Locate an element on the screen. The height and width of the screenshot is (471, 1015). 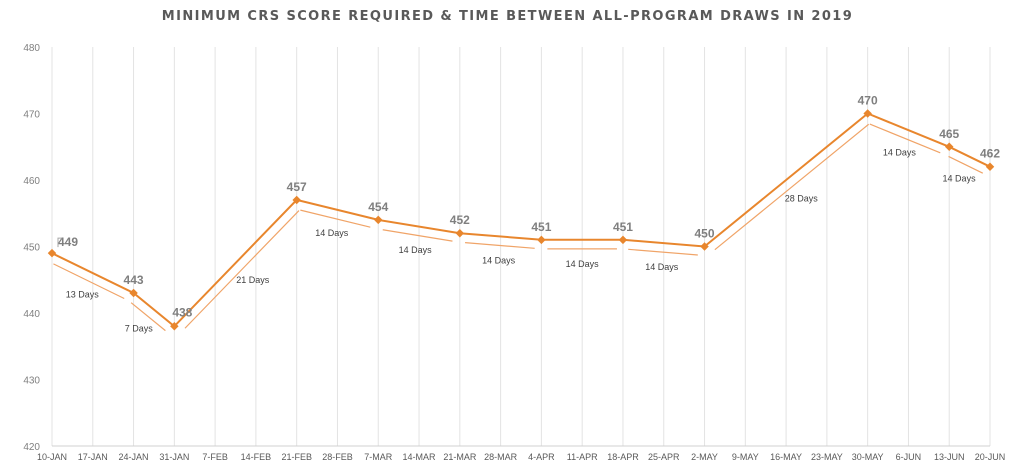
x-tick-label-24-jan: 24-JAN is located at coordinates (134, 457).